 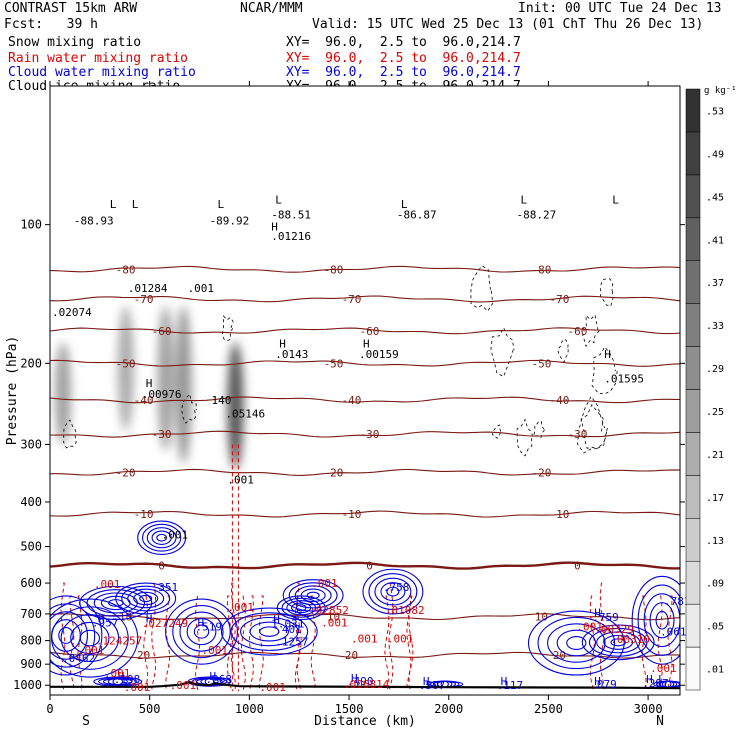 I want to click on annotation-79: .001, so click(x=272, y=687).